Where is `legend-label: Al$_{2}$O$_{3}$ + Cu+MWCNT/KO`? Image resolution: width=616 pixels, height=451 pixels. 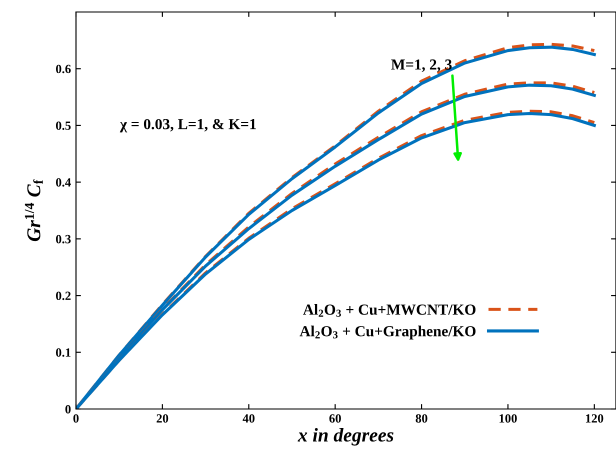
legend-label: Al$_{2}$O$_{3}$ + Cu+MWCNT/KO is located at coordinates (389, 310).